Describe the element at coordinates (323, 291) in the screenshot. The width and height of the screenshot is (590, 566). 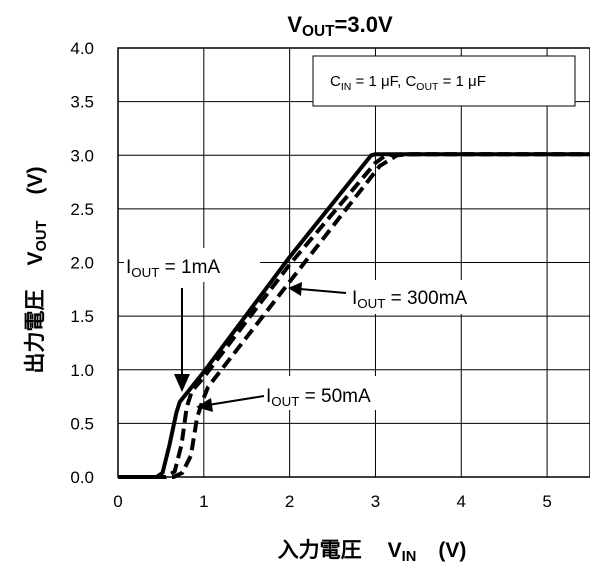
I see `arrow-300ma` at that location.